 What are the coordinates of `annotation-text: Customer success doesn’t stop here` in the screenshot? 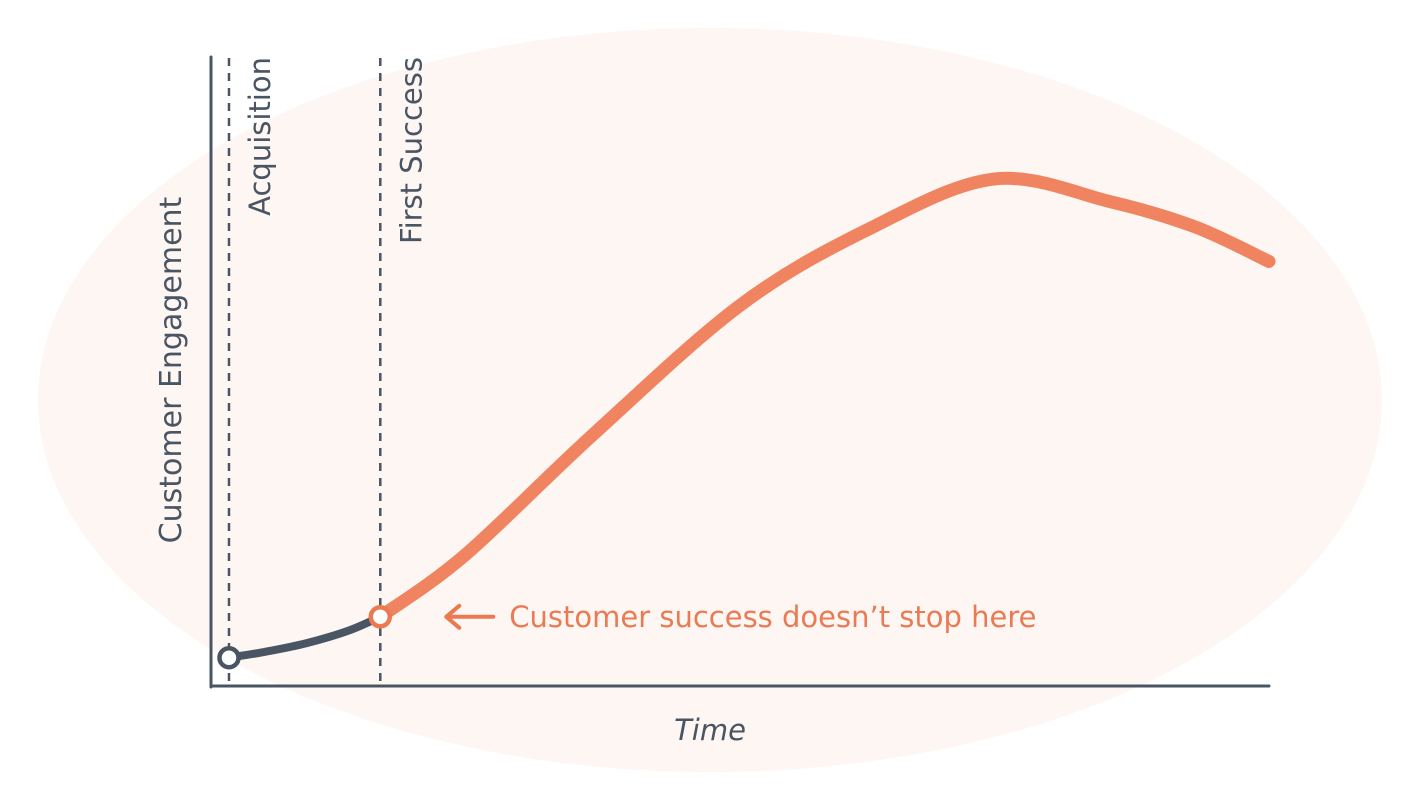 It's located at (772, 617).